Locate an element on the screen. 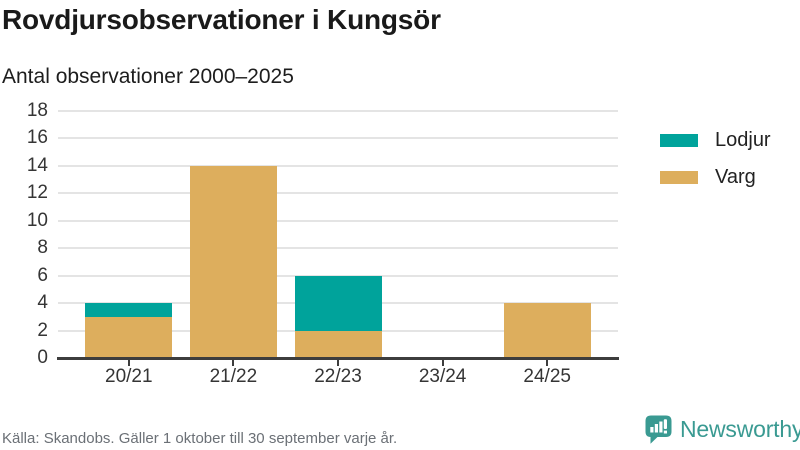 This screenshot has width=800, height=450. x-axis-label: 21/22 is located at coordinates (233, 376).